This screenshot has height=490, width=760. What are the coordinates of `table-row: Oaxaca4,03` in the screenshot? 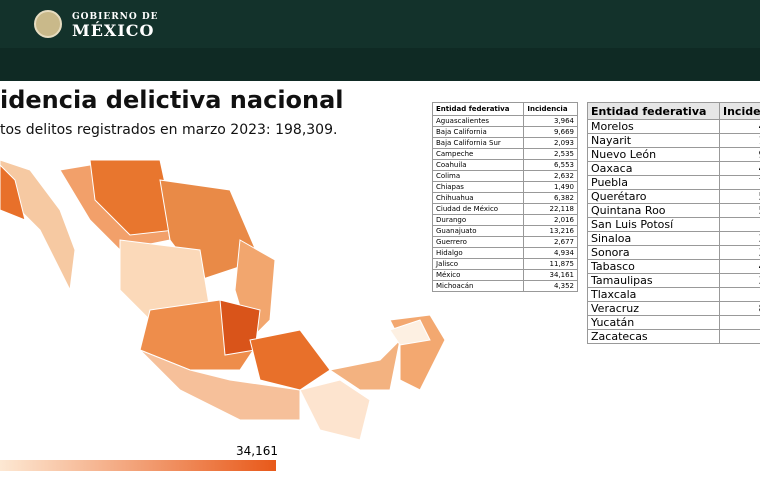 It's located at (673, 168).